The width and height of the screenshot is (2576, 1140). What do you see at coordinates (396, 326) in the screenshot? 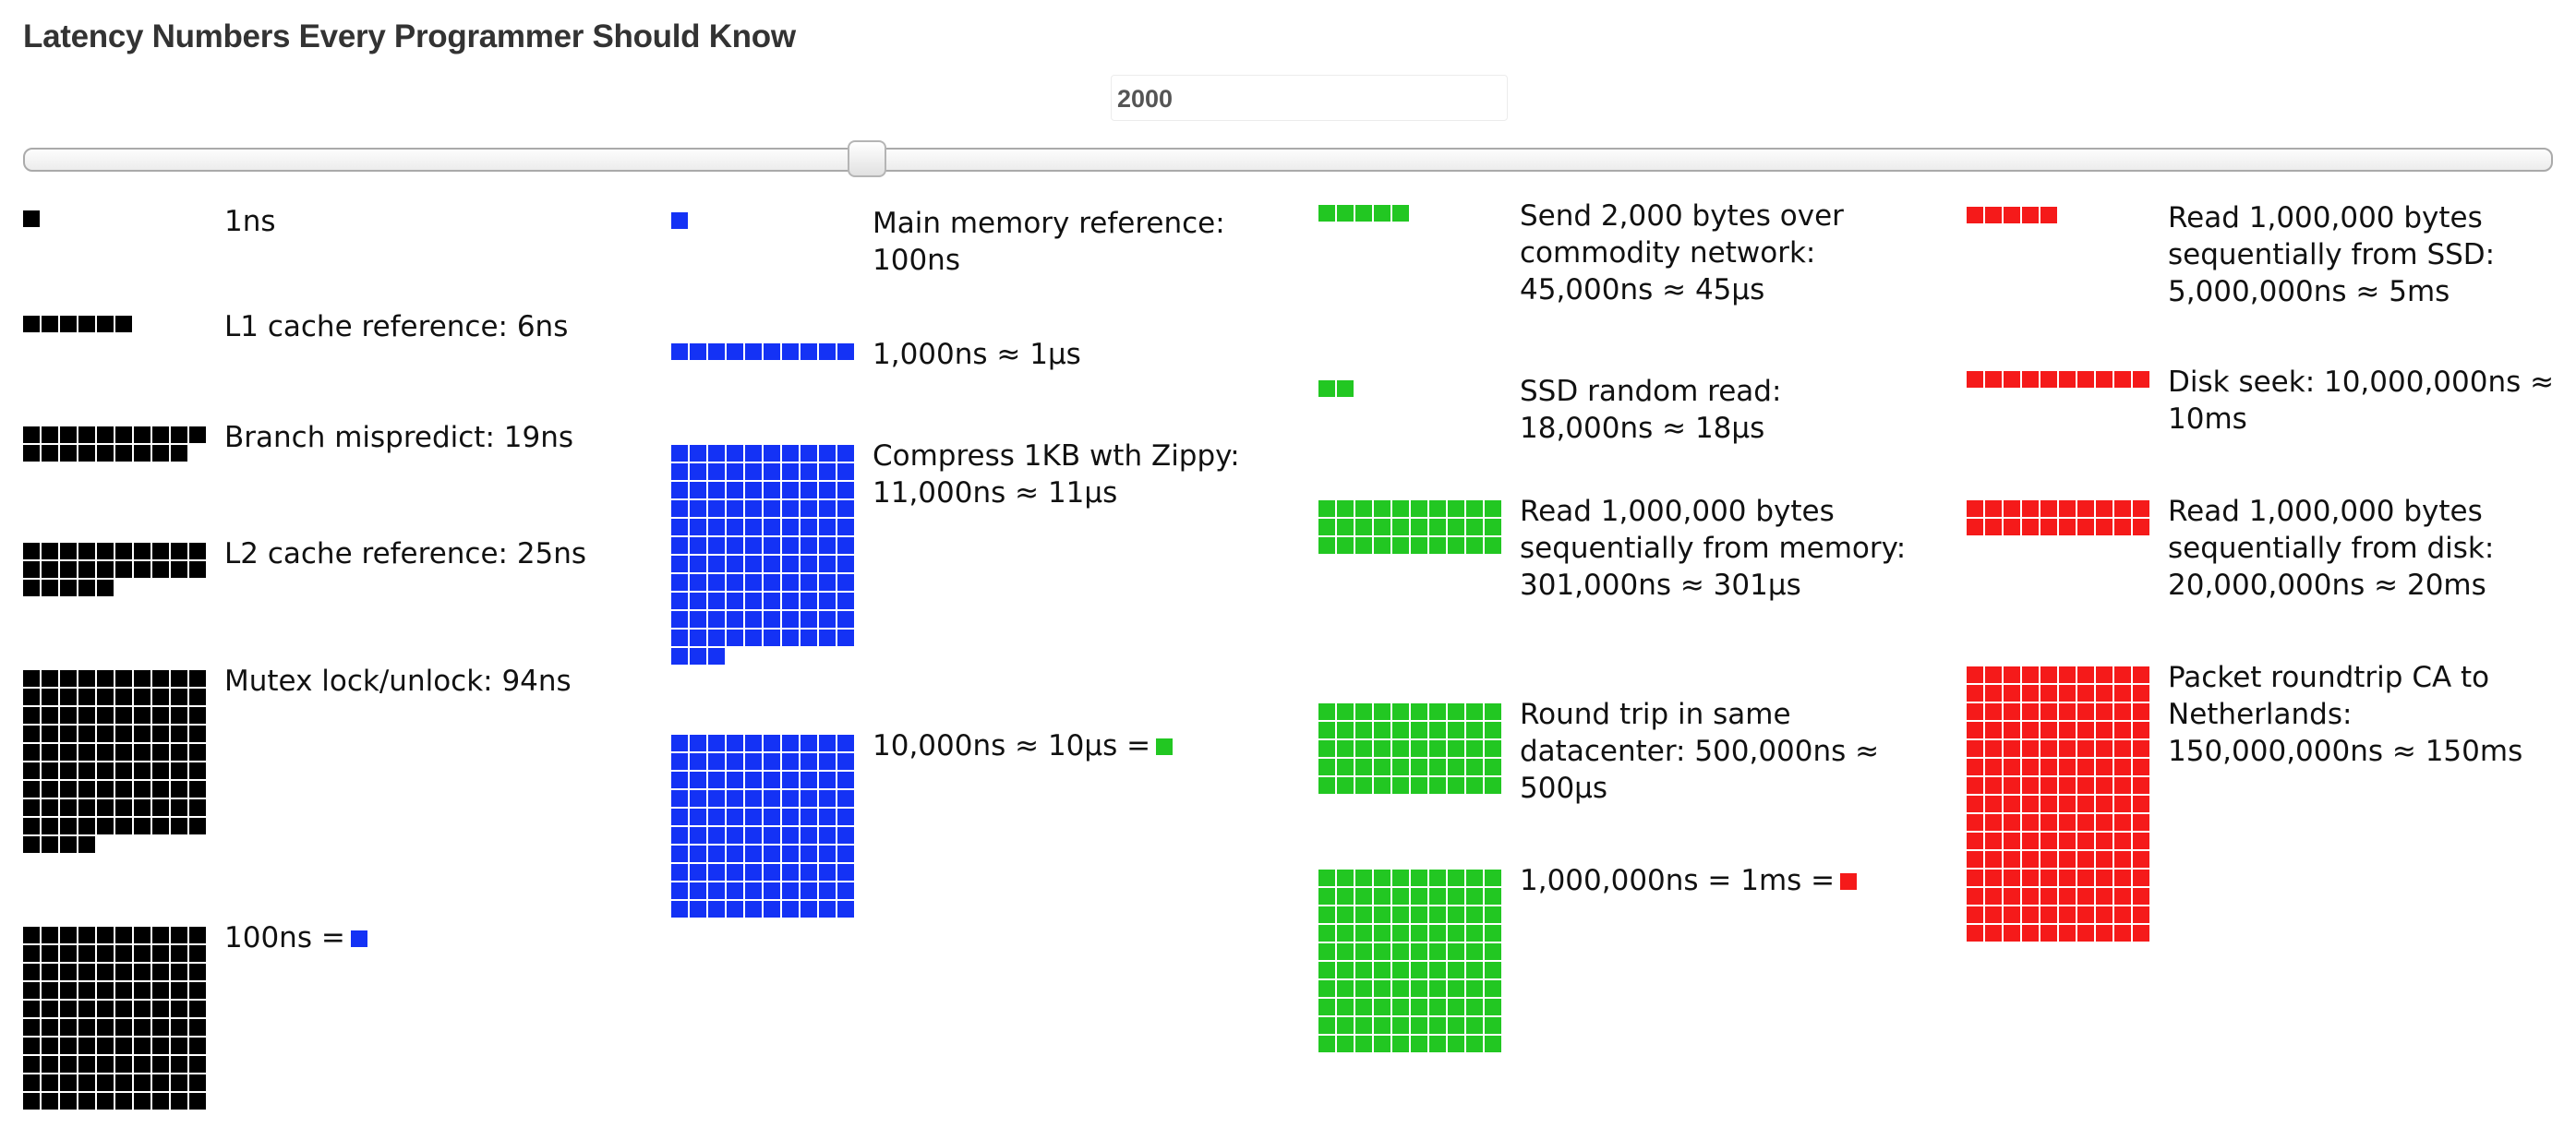
I see `latency-label-text: L1 cache reference: 6ns` at bounding box center [396, 326].